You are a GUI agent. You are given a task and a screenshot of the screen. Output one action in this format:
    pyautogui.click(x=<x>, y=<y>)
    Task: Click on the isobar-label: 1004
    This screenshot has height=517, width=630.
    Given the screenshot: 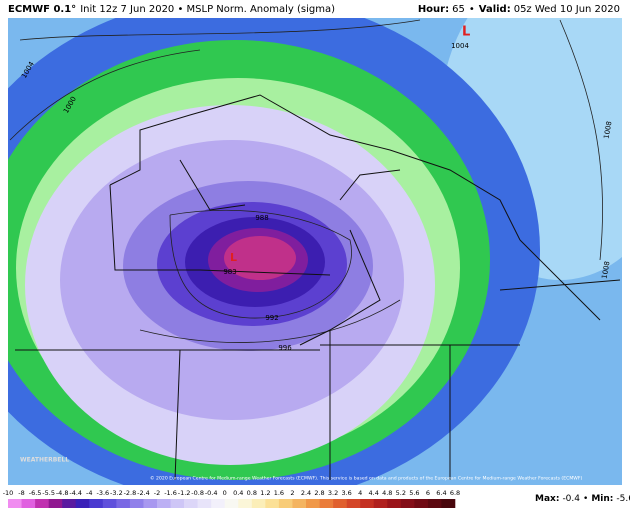 What is the action you would take?
    pyautogui.click(x=460, y=46)
    